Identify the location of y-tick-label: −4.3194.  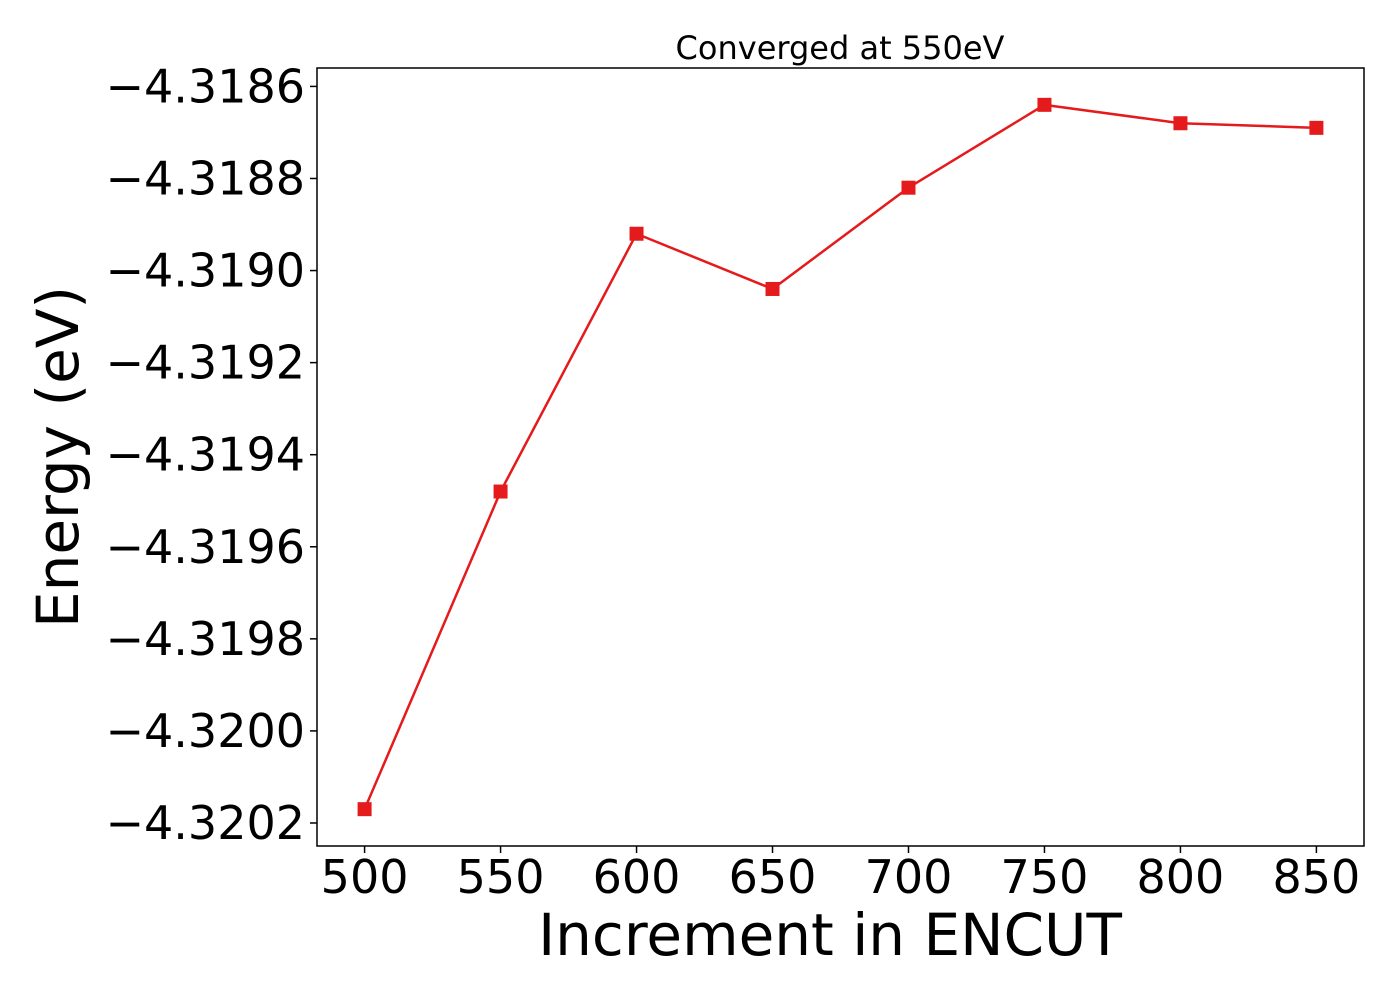
(206, 455).